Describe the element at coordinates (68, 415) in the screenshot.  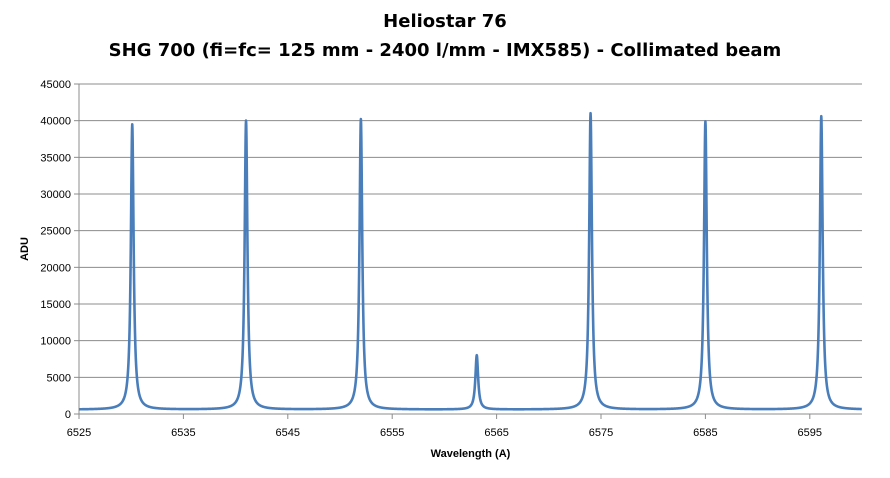
I see `y-tick-label: 0` at that location.